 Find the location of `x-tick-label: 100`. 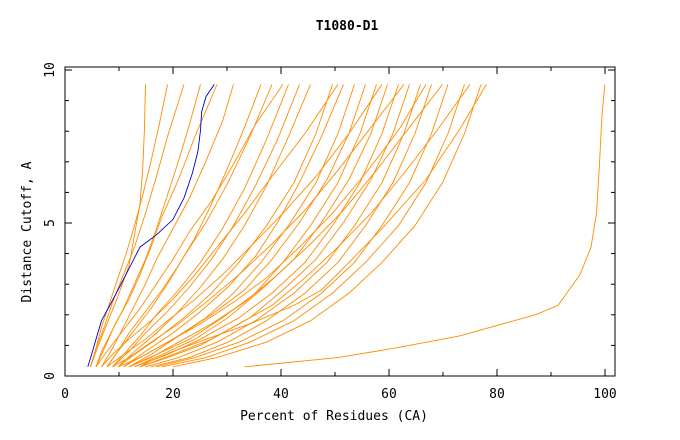

x-tick-label: 100 is located at coordinates (604, 394).